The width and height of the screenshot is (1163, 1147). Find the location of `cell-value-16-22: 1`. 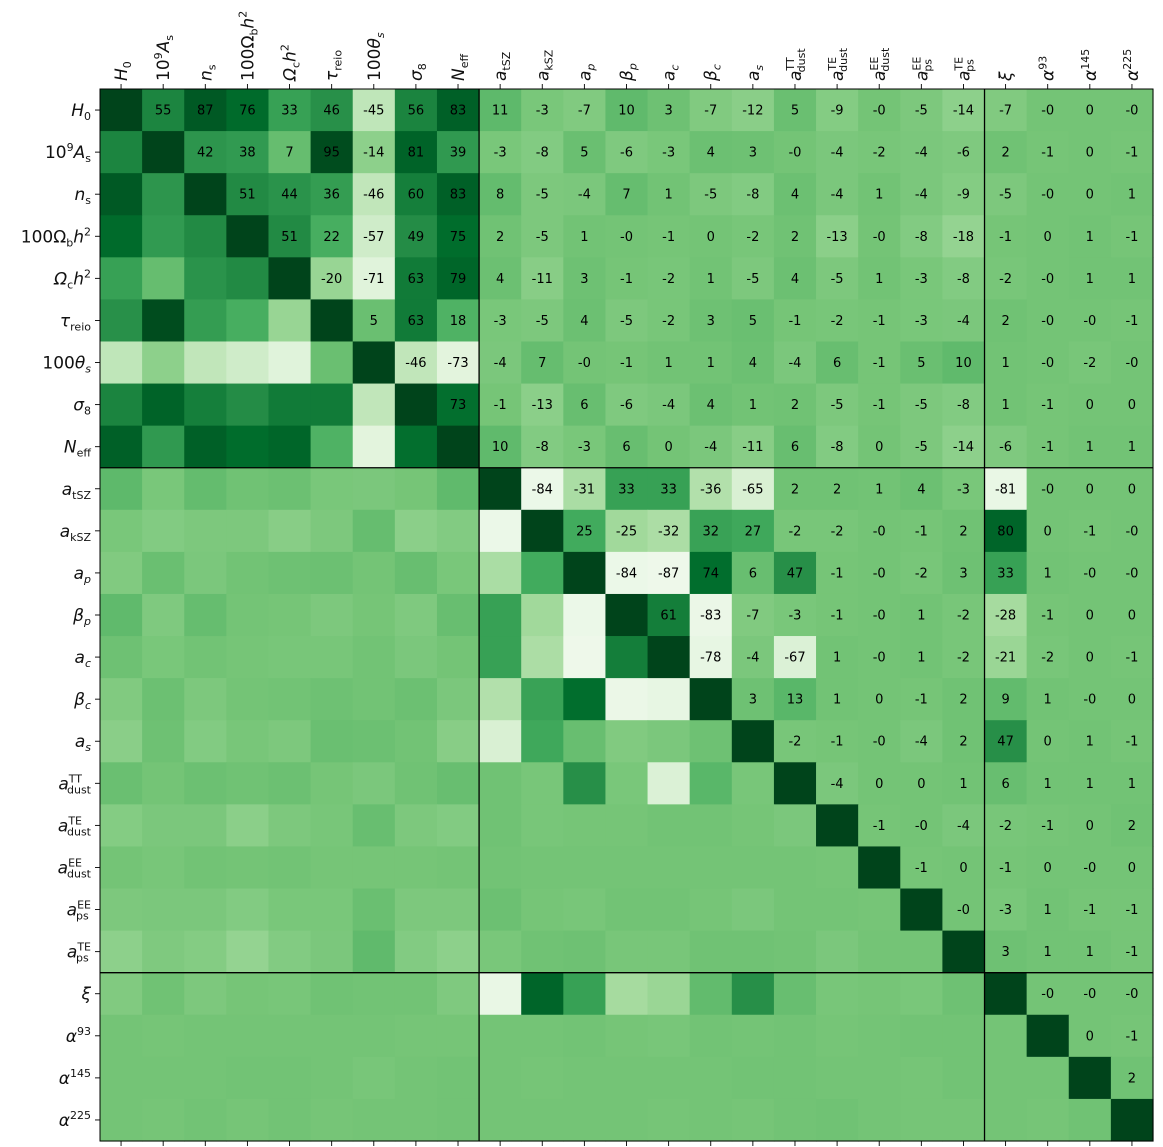

cell-value-16-22: 1 is located at coordinates (1048, 784).